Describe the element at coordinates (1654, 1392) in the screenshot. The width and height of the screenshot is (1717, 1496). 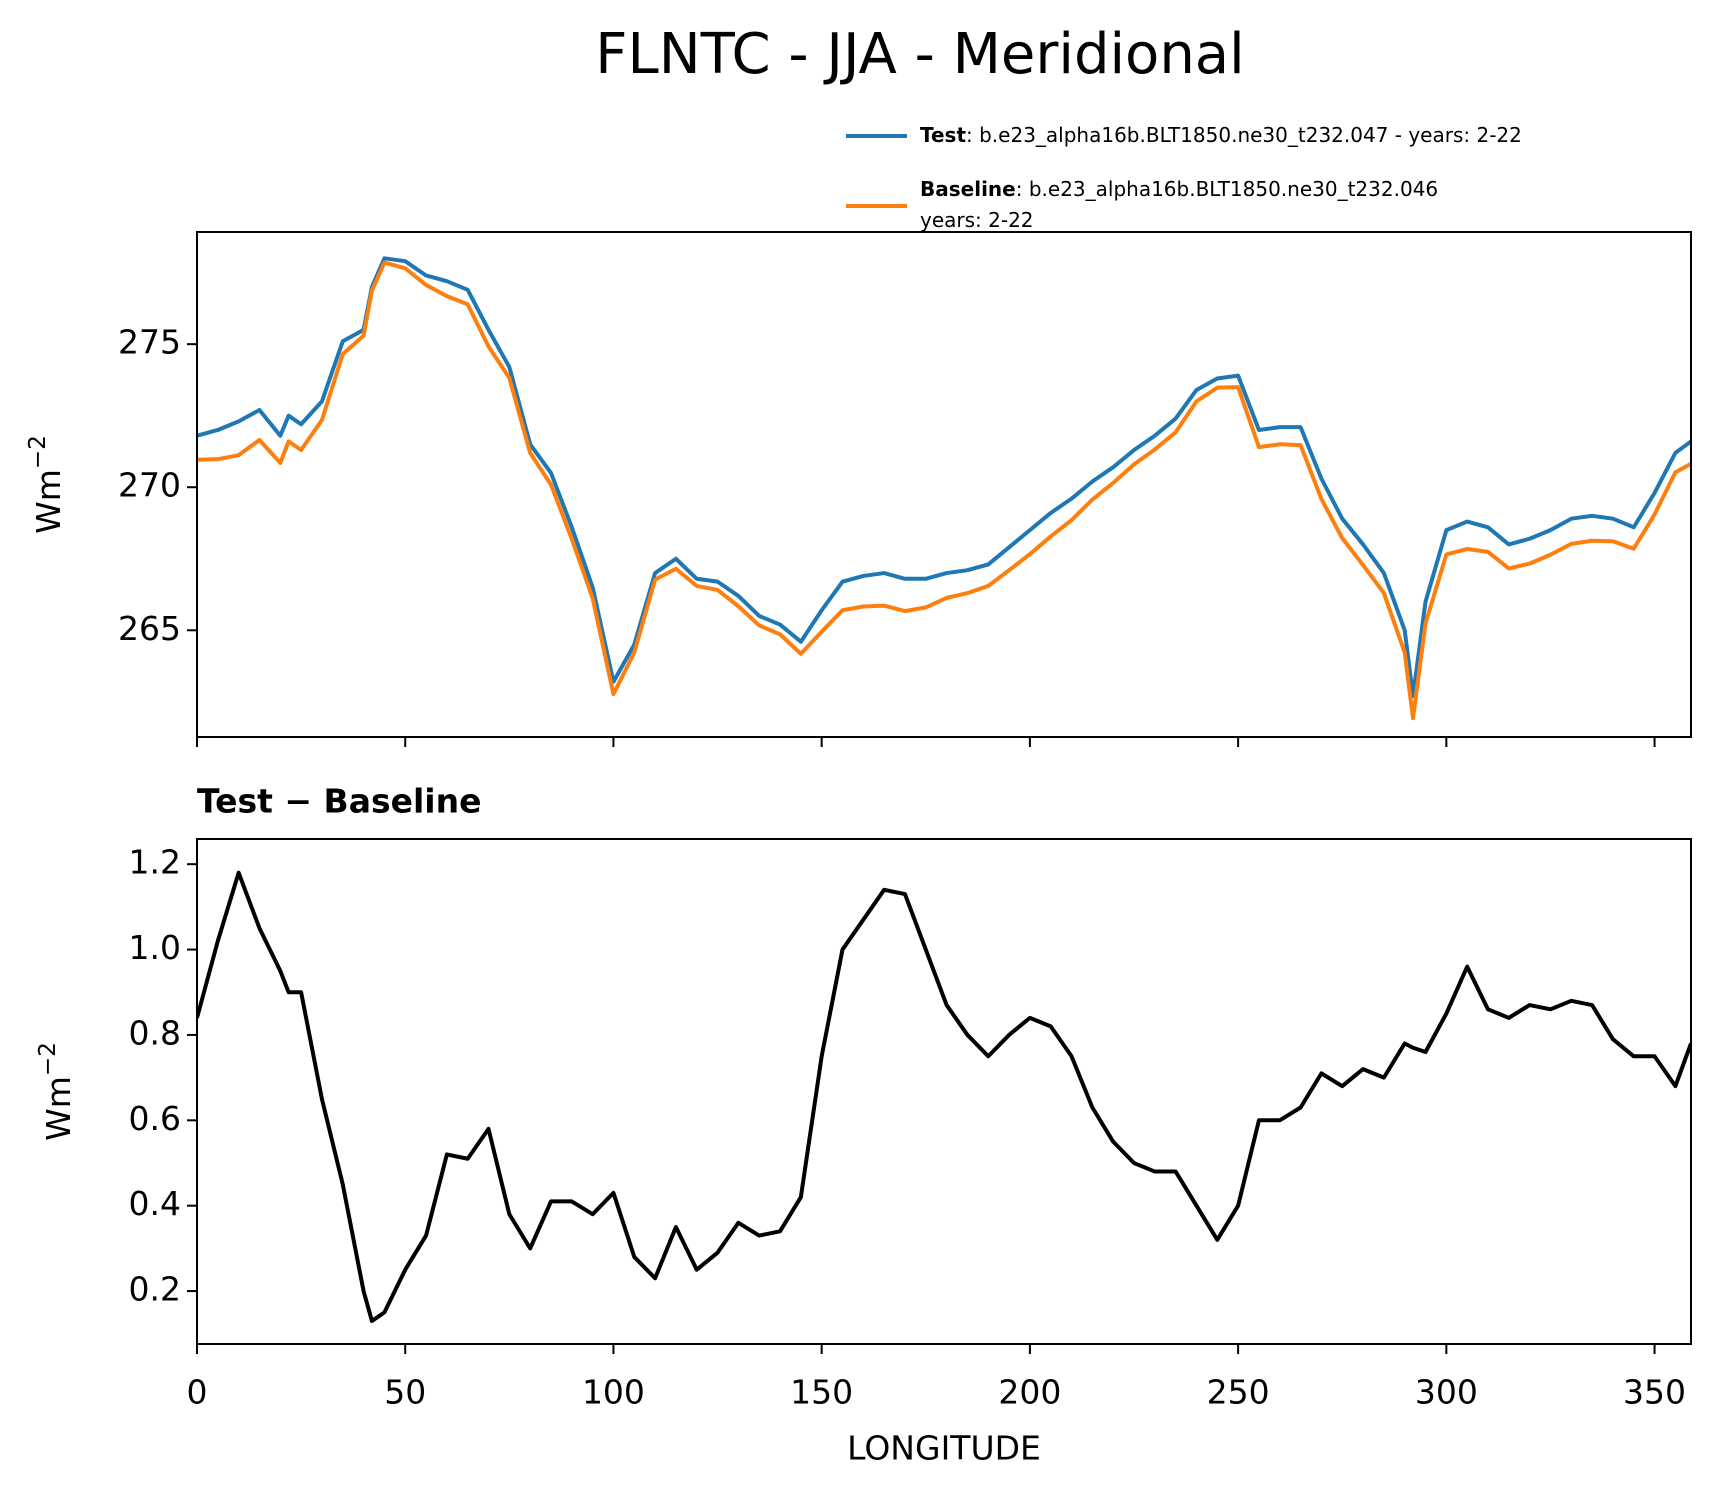
I see `x-tick-label: 350` at that location.